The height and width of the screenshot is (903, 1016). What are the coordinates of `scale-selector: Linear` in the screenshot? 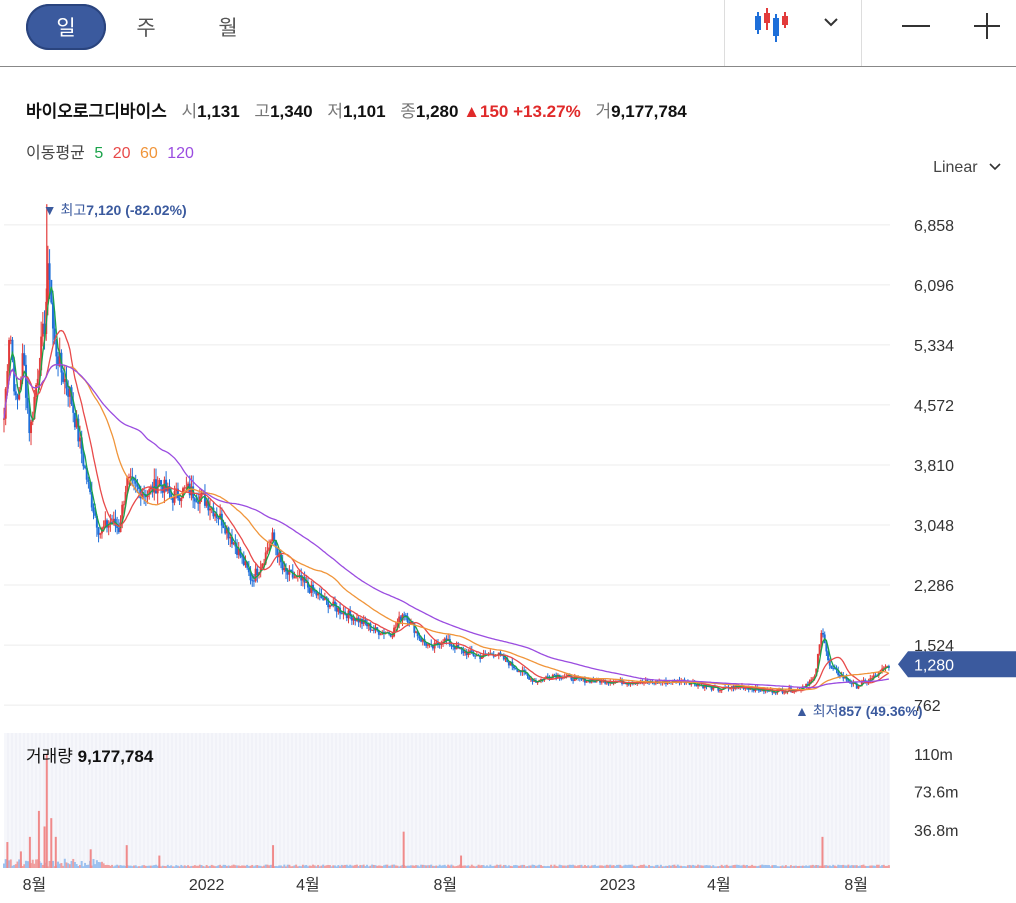 It's located at (967, 168).